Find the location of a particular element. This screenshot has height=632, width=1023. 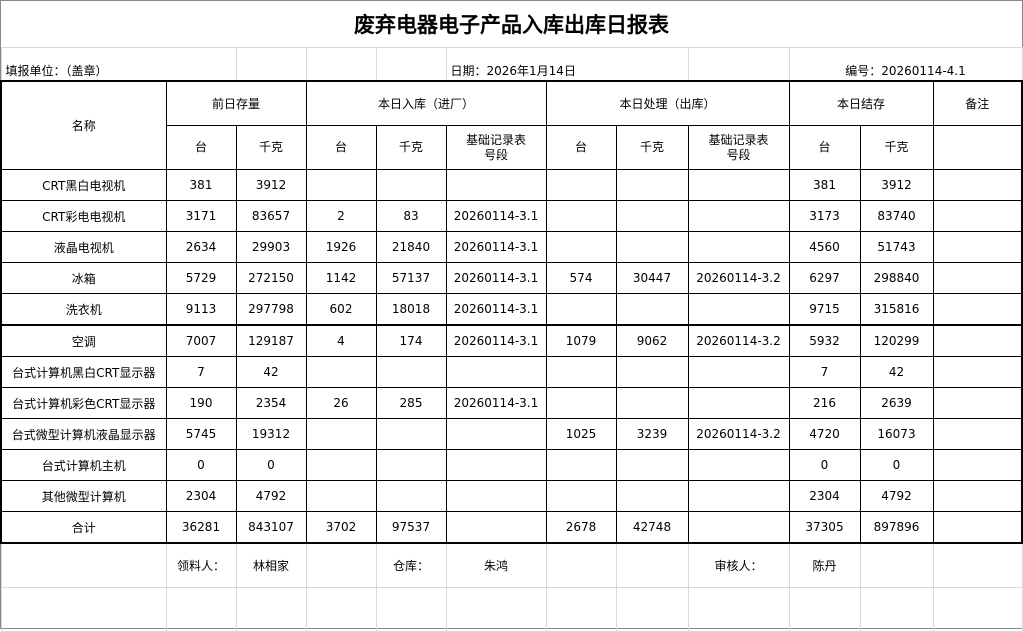

cell-in-units: 26 is located at coordinates (341, 403).